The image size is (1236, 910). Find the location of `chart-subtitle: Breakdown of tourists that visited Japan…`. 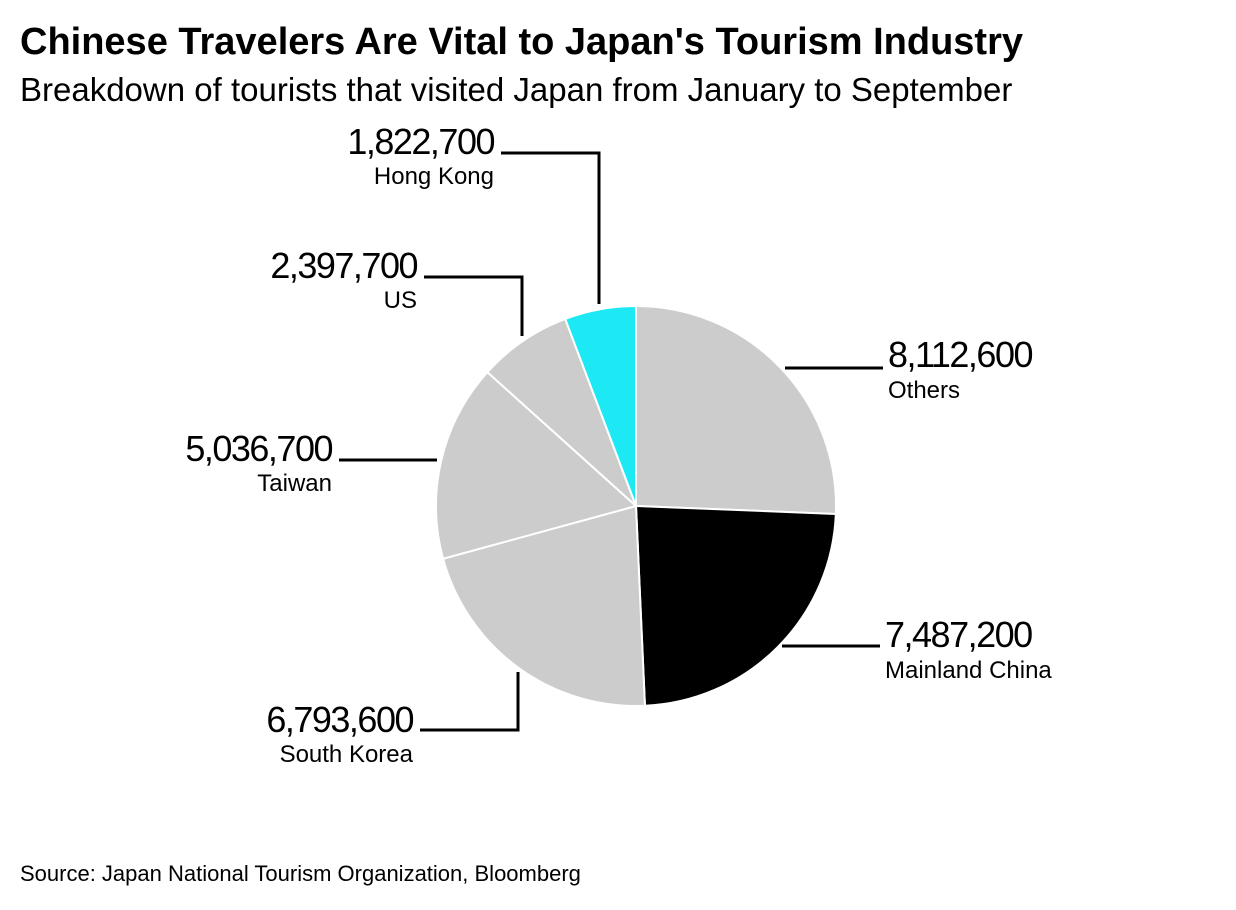

chart-subtitle: Breakdown of tourists that visited Japan… is located at coordinates (516, 89).